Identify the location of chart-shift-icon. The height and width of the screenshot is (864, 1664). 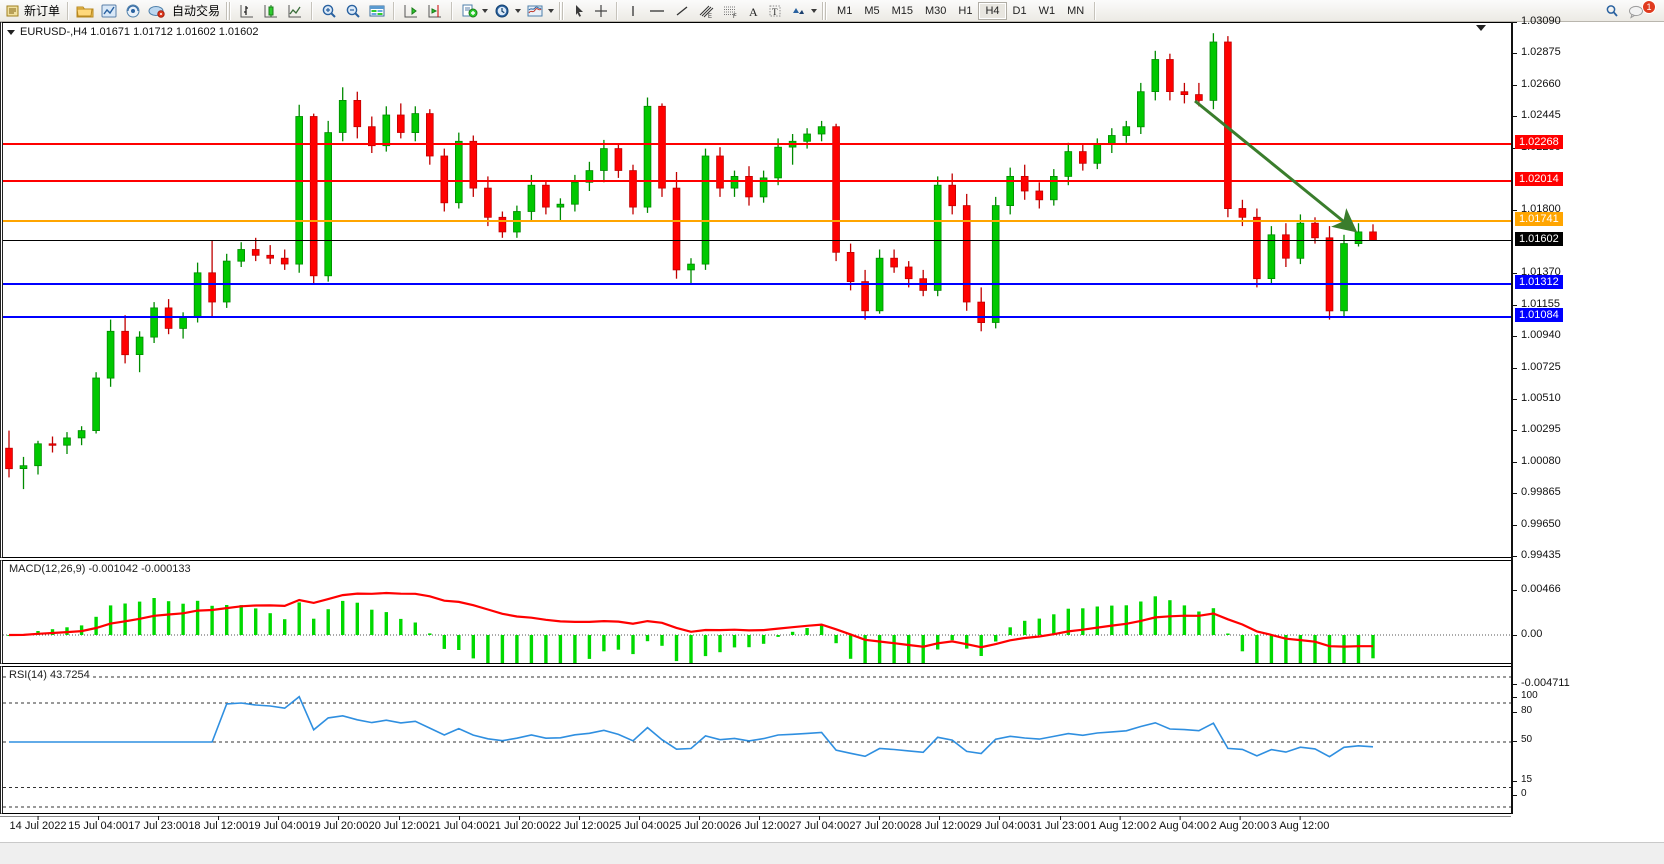
(435, 10).